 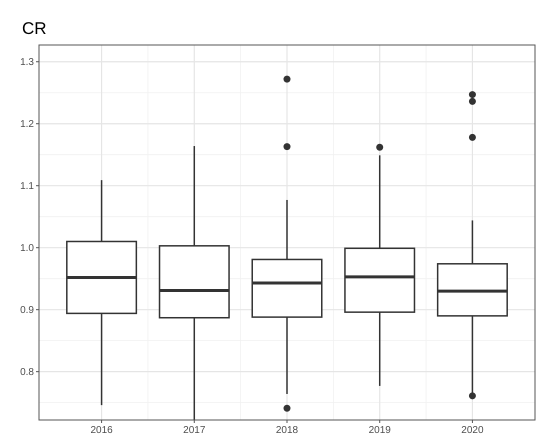 What do you see at coordinates (287, 430) in the screenshot?
I see `x-tick-label: 2018` at bounding box center [287, 430].